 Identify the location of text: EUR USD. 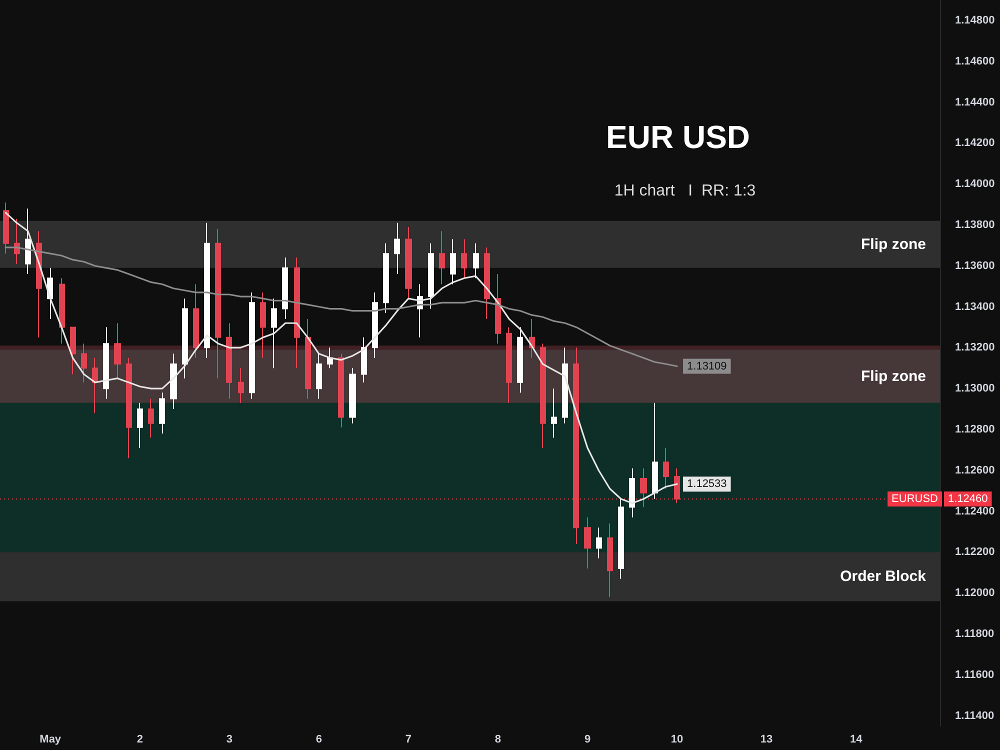
(678, 137).